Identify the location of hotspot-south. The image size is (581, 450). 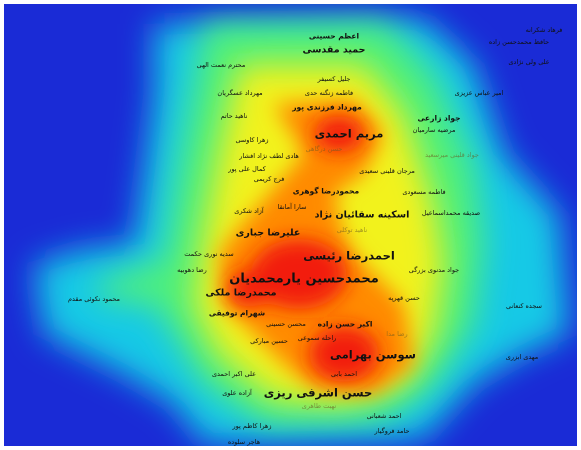
(344, 354).